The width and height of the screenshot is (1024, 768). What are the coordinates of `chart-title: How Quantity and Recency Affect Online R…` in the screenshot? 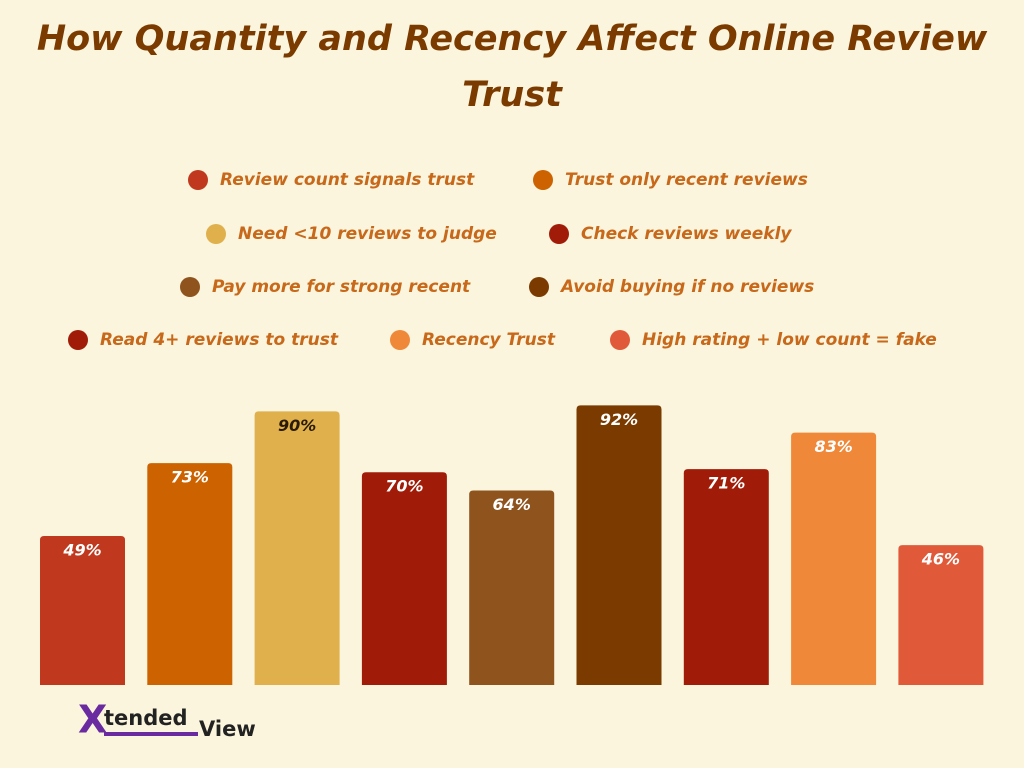 It's located at (512, 67).